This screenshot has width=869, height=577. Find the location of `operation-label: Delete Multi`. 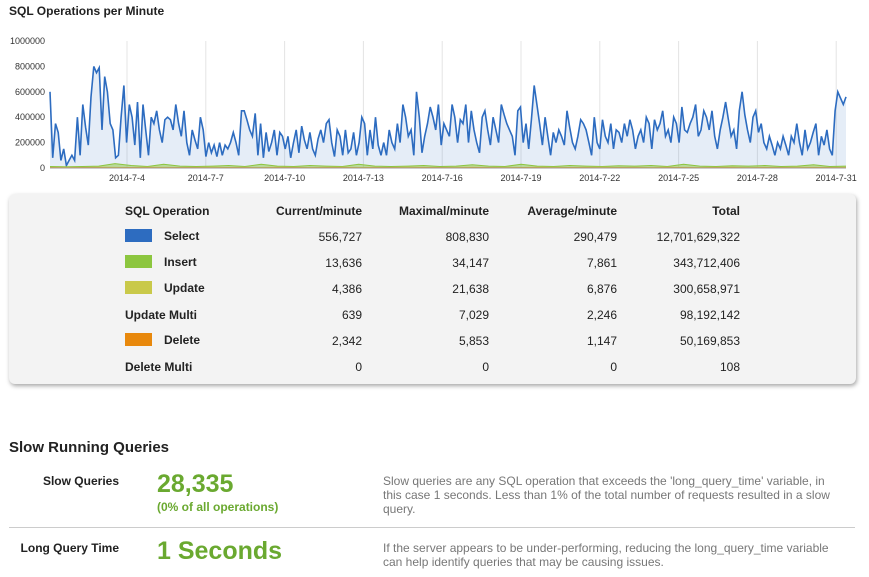

operation-label: Delete Multi is located at coordinates (158, 367).